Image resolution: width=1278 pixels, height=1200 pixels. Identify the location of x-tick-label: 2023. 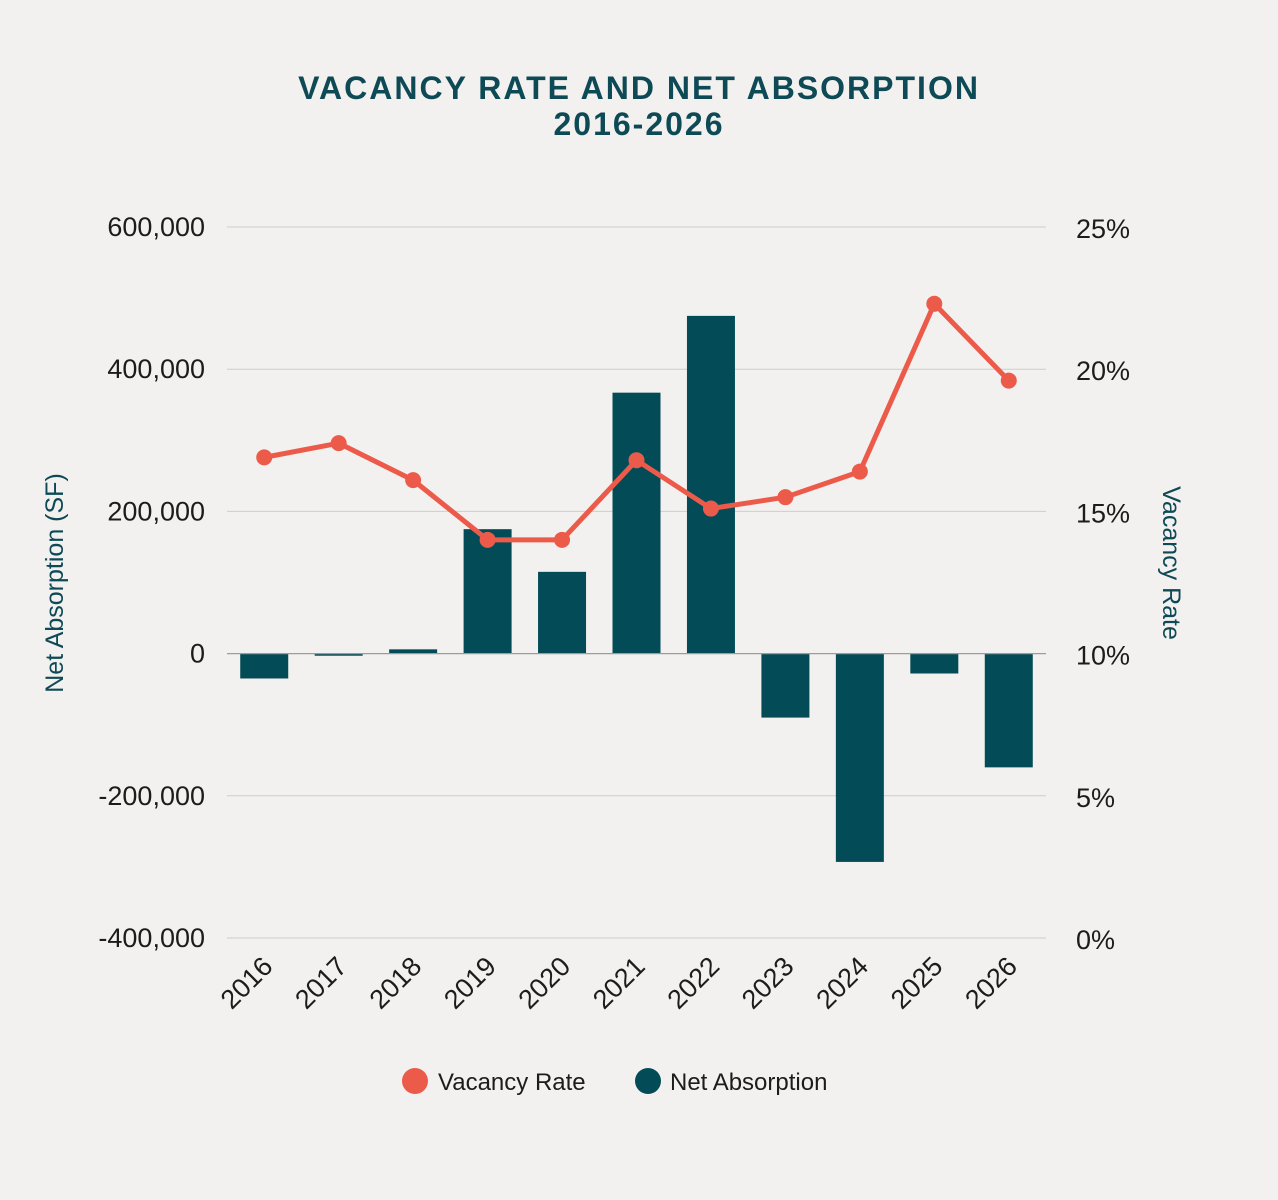
(768, 983).